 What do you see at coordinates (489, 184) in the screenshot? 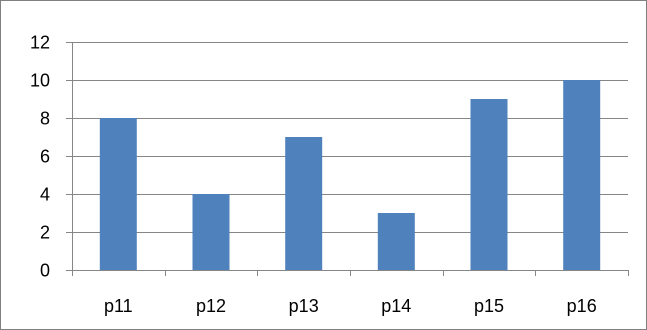
I see `bar-p15` at bounding box center [489, 184].